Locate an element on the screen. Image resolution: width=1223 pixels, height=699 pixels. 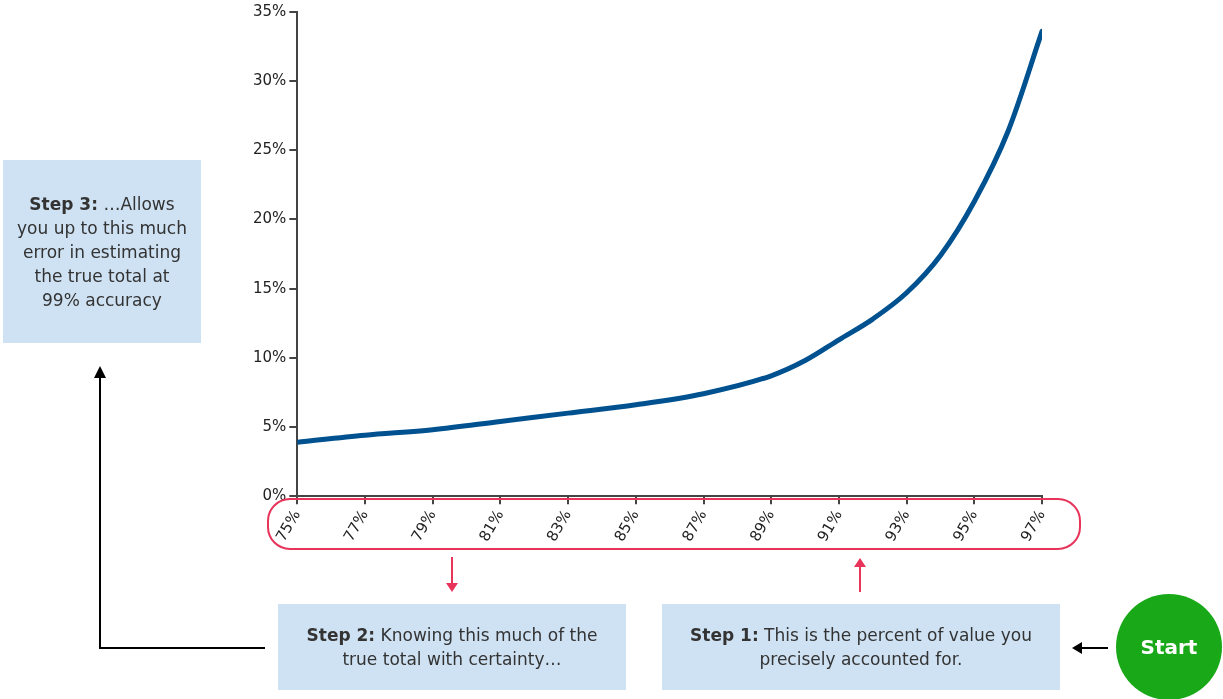
y-tick-label: 15% is located at coordinates (270, 287).